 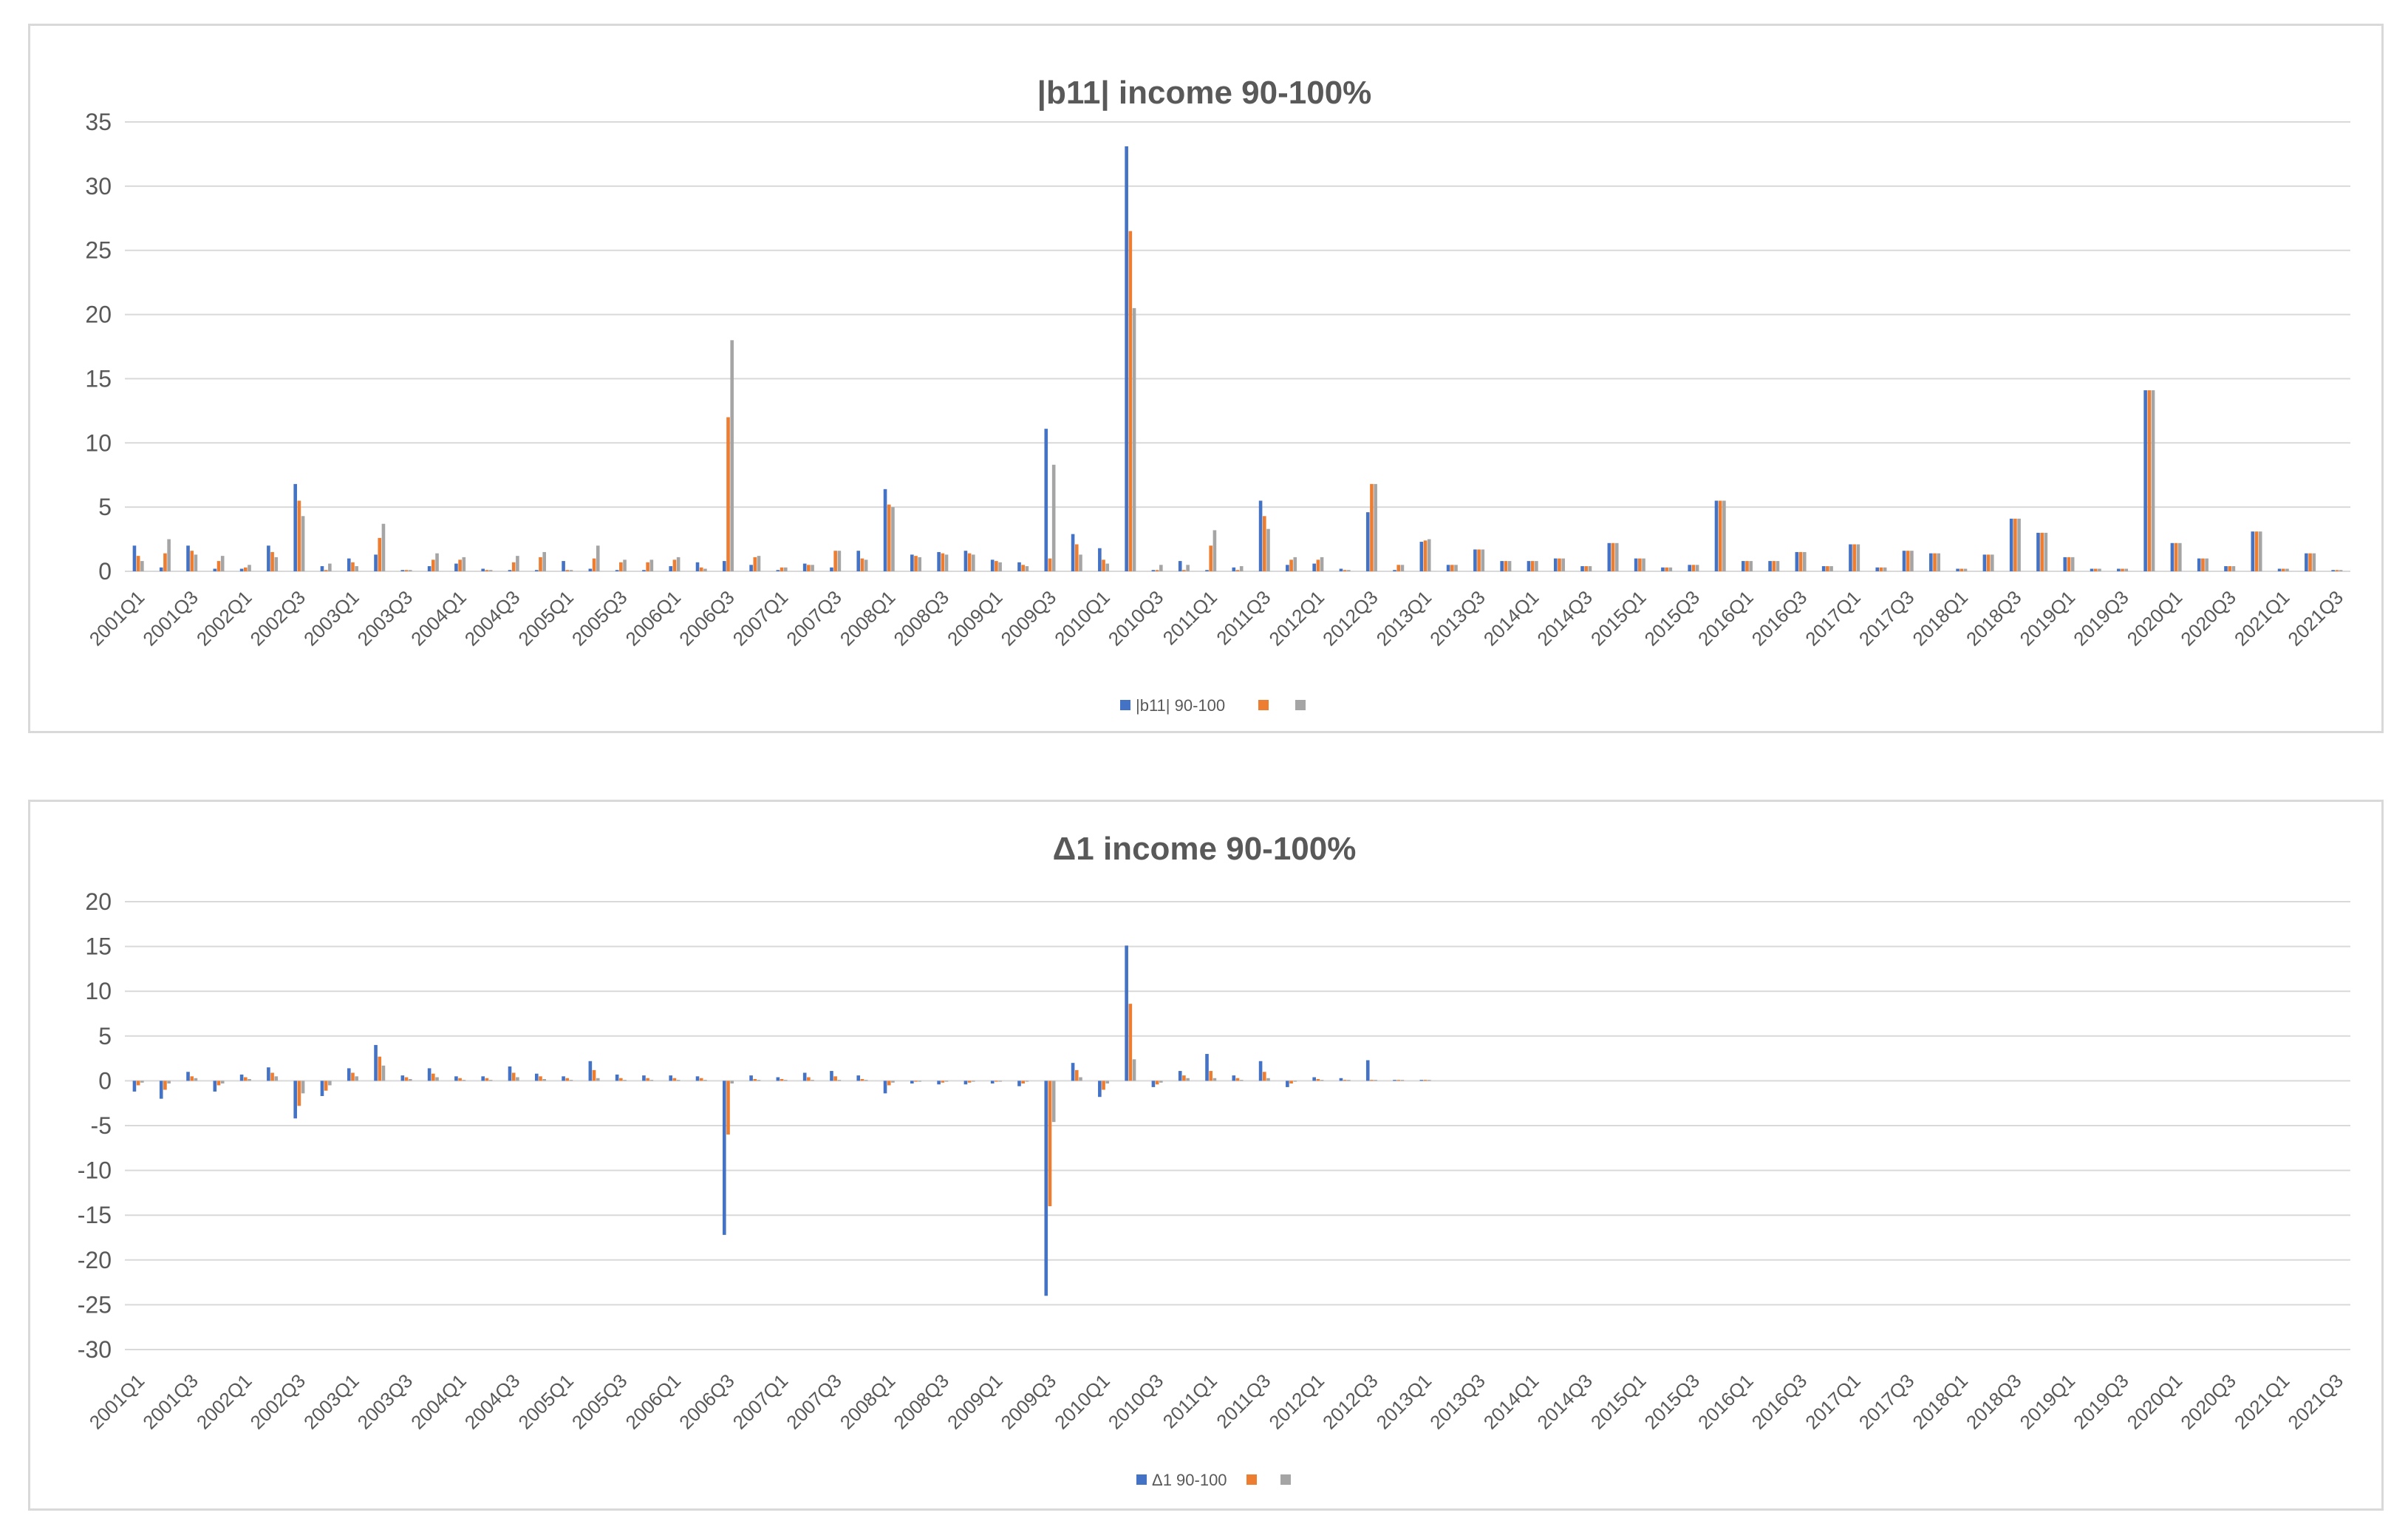 What do you see at coordinates (332, 618) in the screenshot?
I see `x-tick-label: 2003Q1` at bounding box center [332, 618].